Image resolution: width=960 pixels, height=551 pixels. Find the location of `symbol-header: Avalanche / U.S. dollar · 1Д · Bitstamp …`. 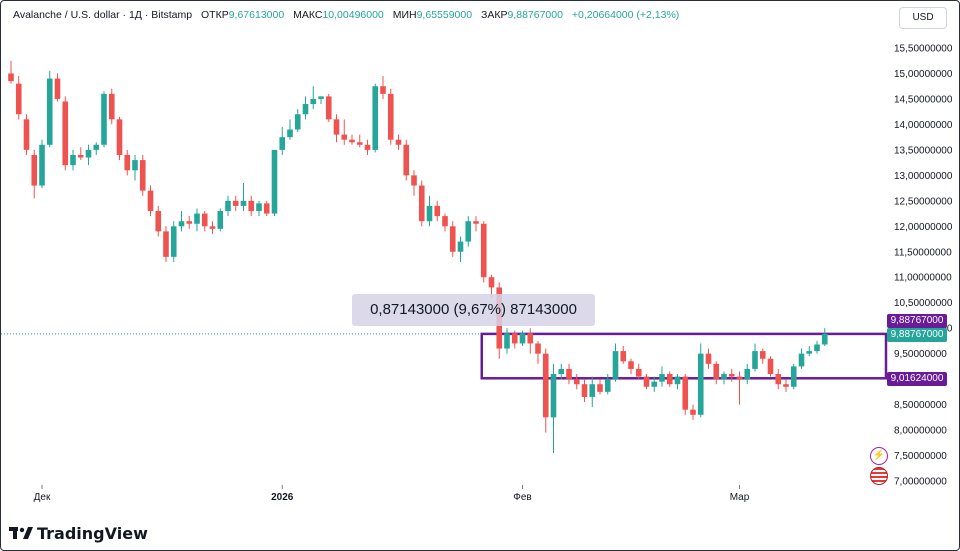

symbol-header: Avalanche / U.S. dollar · 1Д · Bitstamp … is located at coordinates (346, 15).